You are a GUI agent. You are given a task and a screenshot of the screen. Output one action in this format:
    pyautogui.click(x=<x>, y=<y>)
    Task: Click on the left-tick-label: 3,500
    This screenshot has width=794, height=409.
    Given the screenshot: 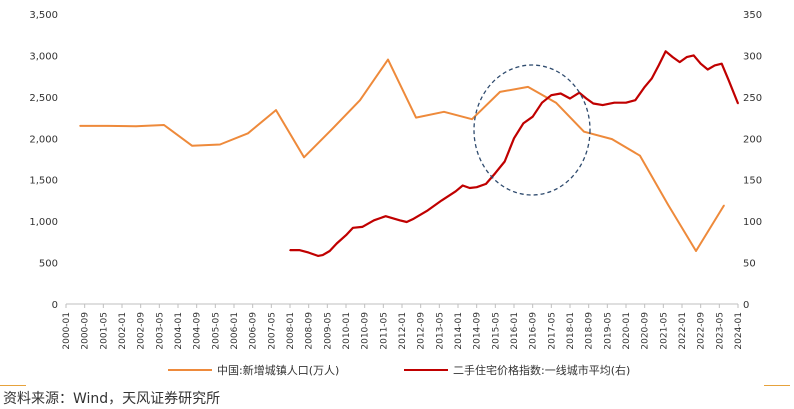 What is the action you would take?
    pyautogui.click(x=43, y=15)
    